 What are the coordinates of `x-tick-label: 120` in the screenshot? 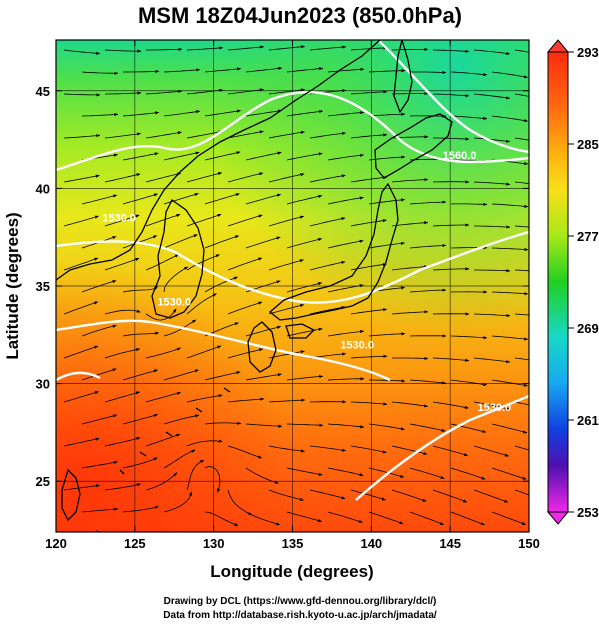 It's located at (56, 543).